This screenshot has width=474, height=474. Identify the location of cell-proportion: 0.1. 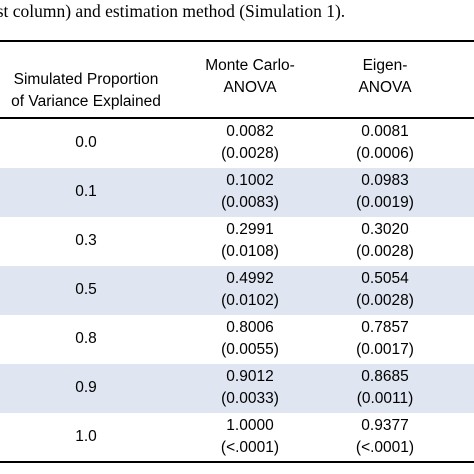
(86, 191).